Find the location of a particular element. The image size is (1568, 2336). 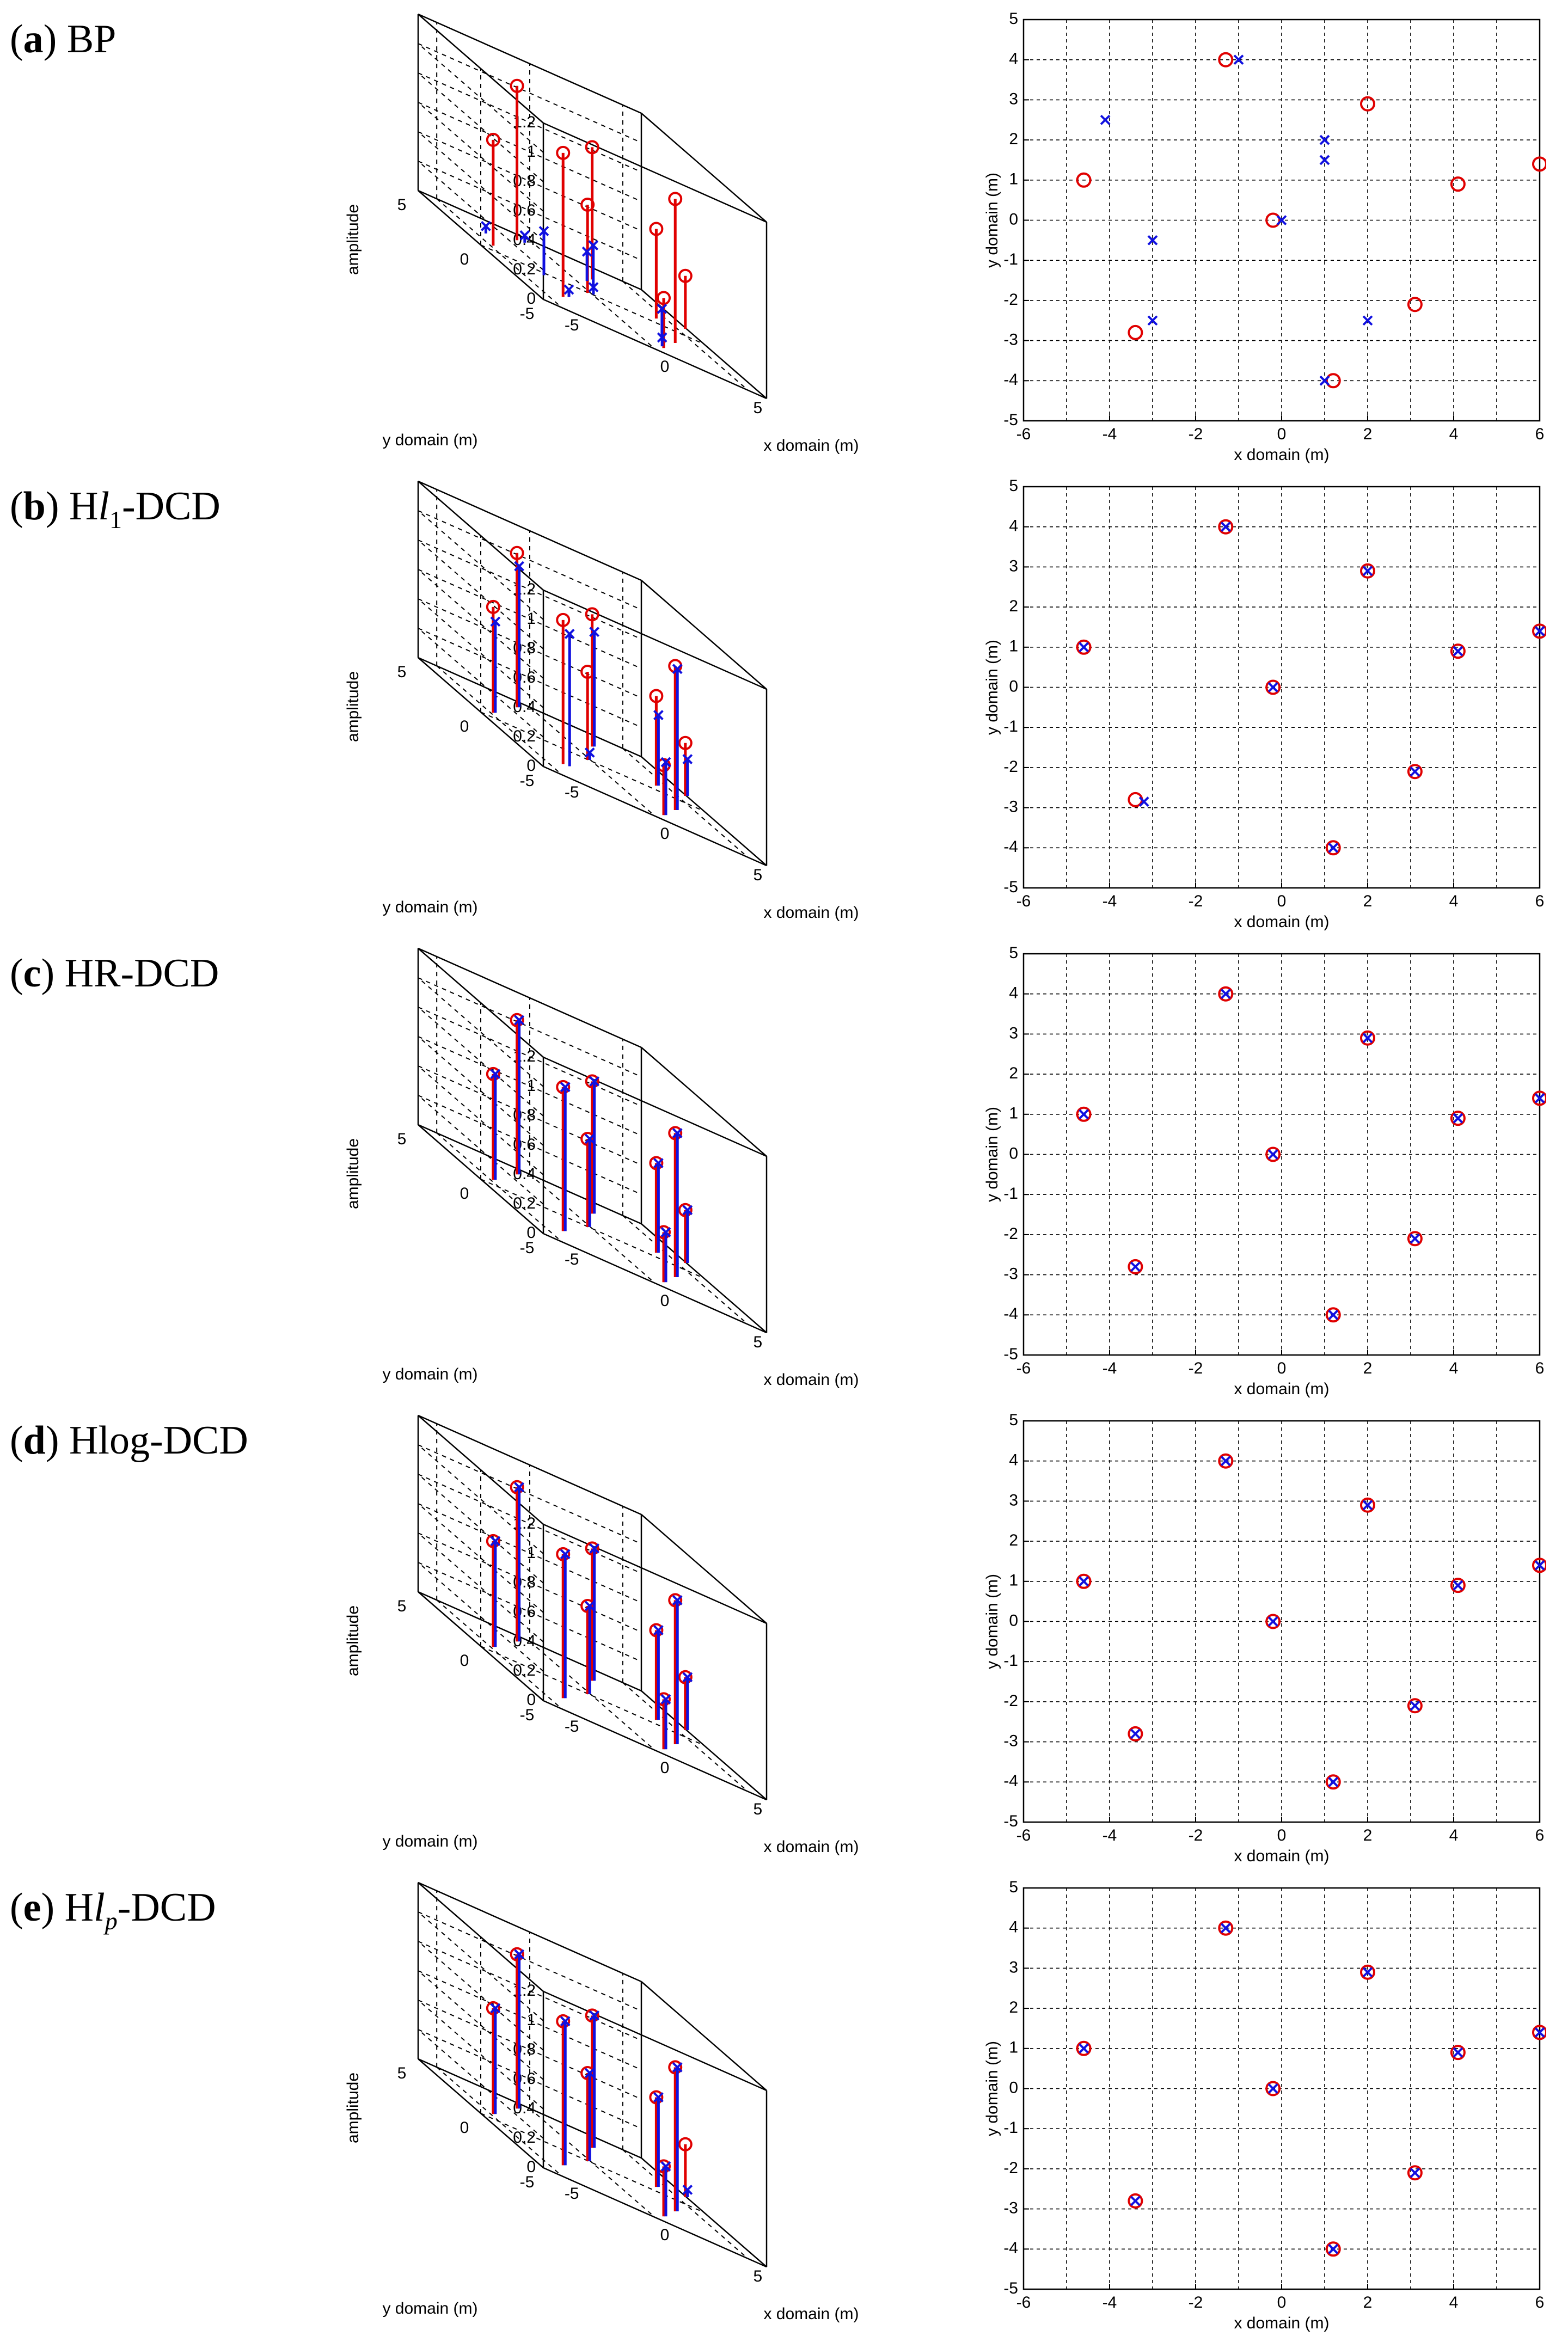

z-axis-label: amplitude is located at coordinates (353, 1174).